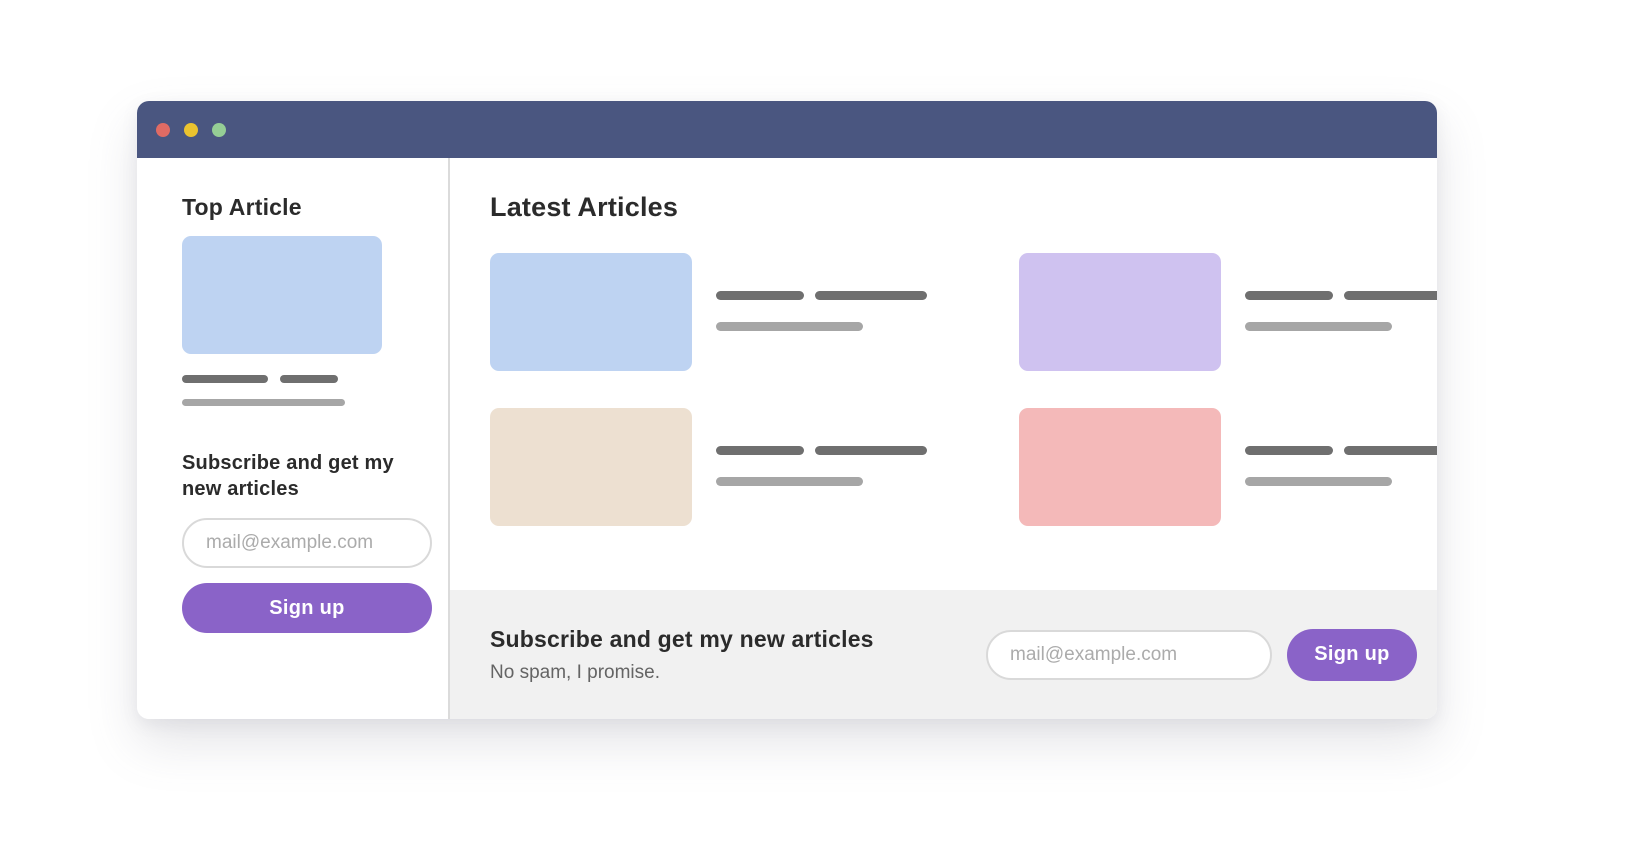 The width and height of the screenshot is (1628, 854). I want to click on top-article-title-placeholder, so click(307, 379).